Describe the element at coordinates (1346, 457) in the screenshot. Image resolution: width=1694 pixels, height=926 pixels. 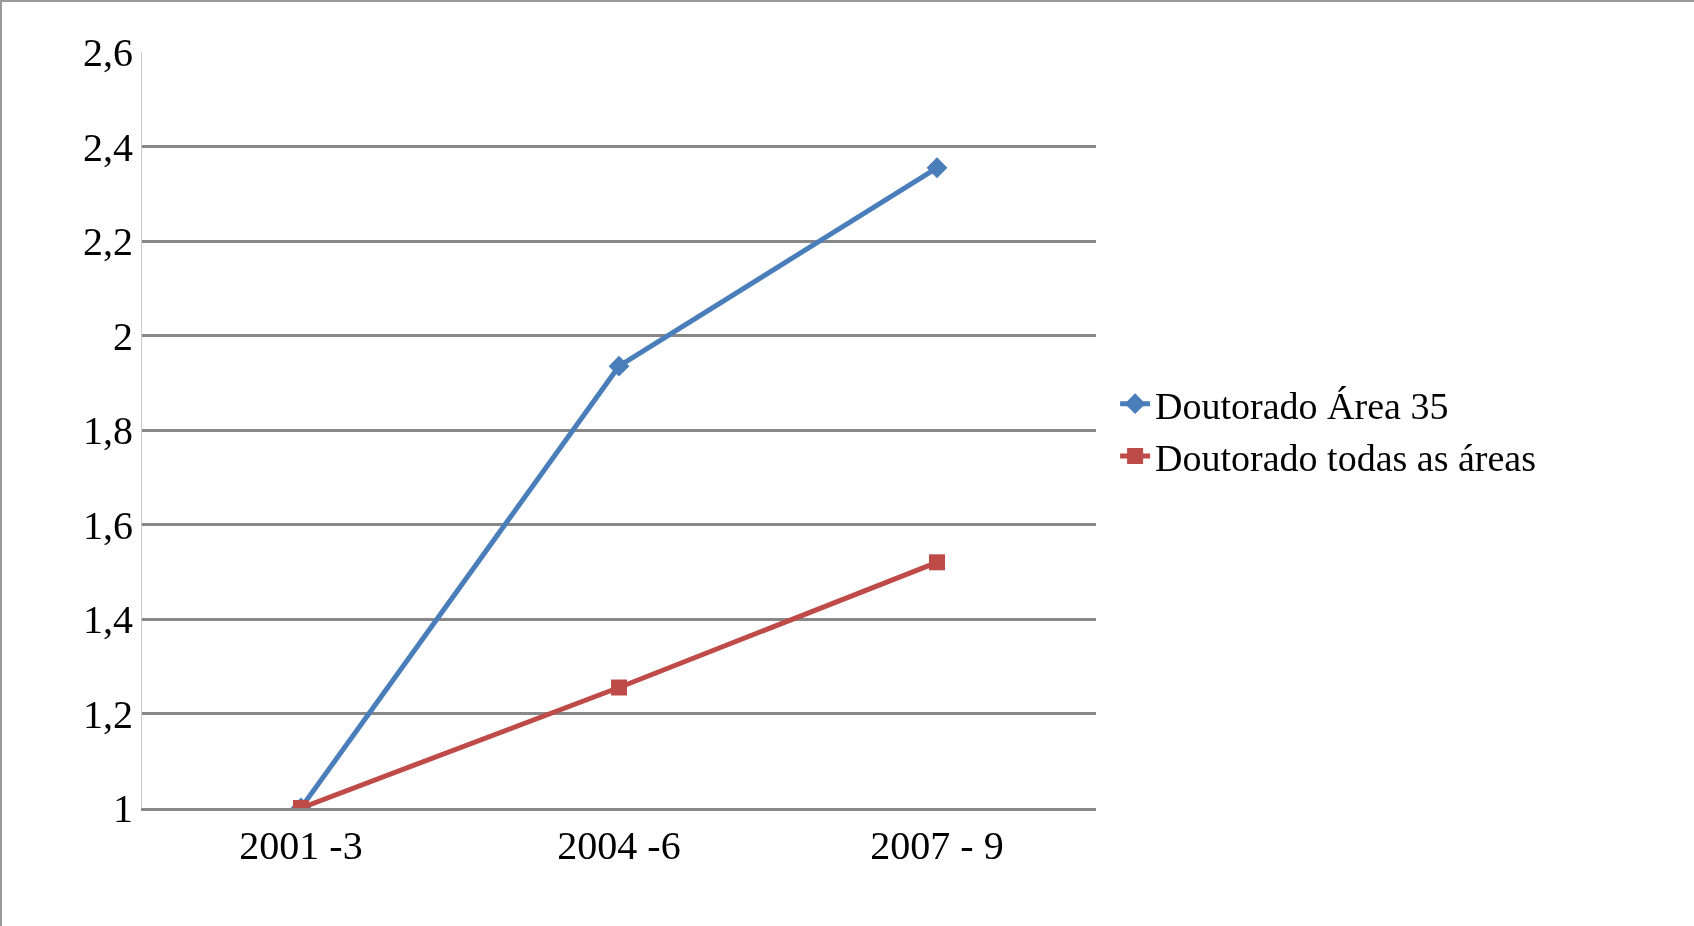
I see `legend-label: Doutorado todas as áreas` at that location.